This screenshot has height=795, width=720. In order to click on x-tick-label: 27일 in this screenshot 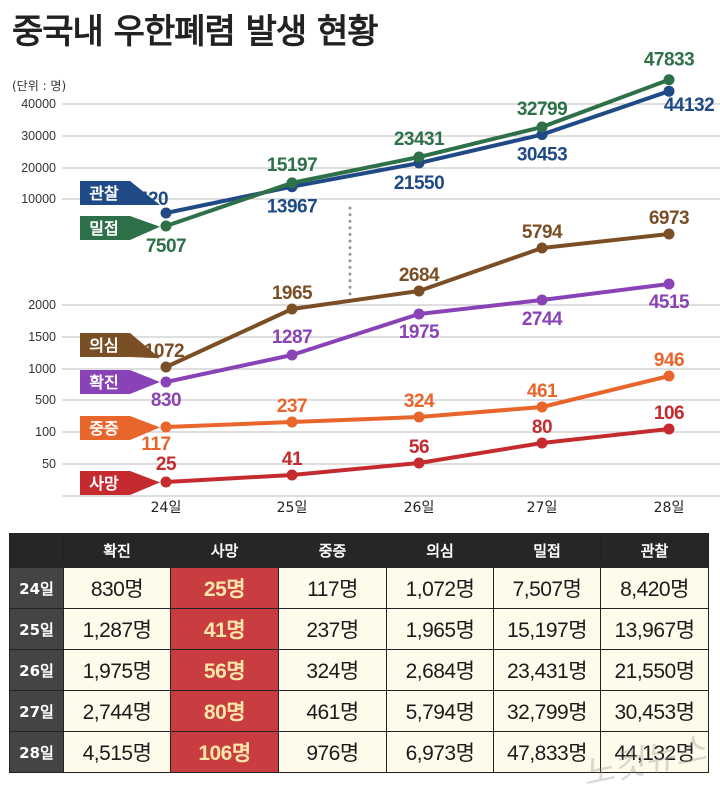, I will do `click(542, 508)`.